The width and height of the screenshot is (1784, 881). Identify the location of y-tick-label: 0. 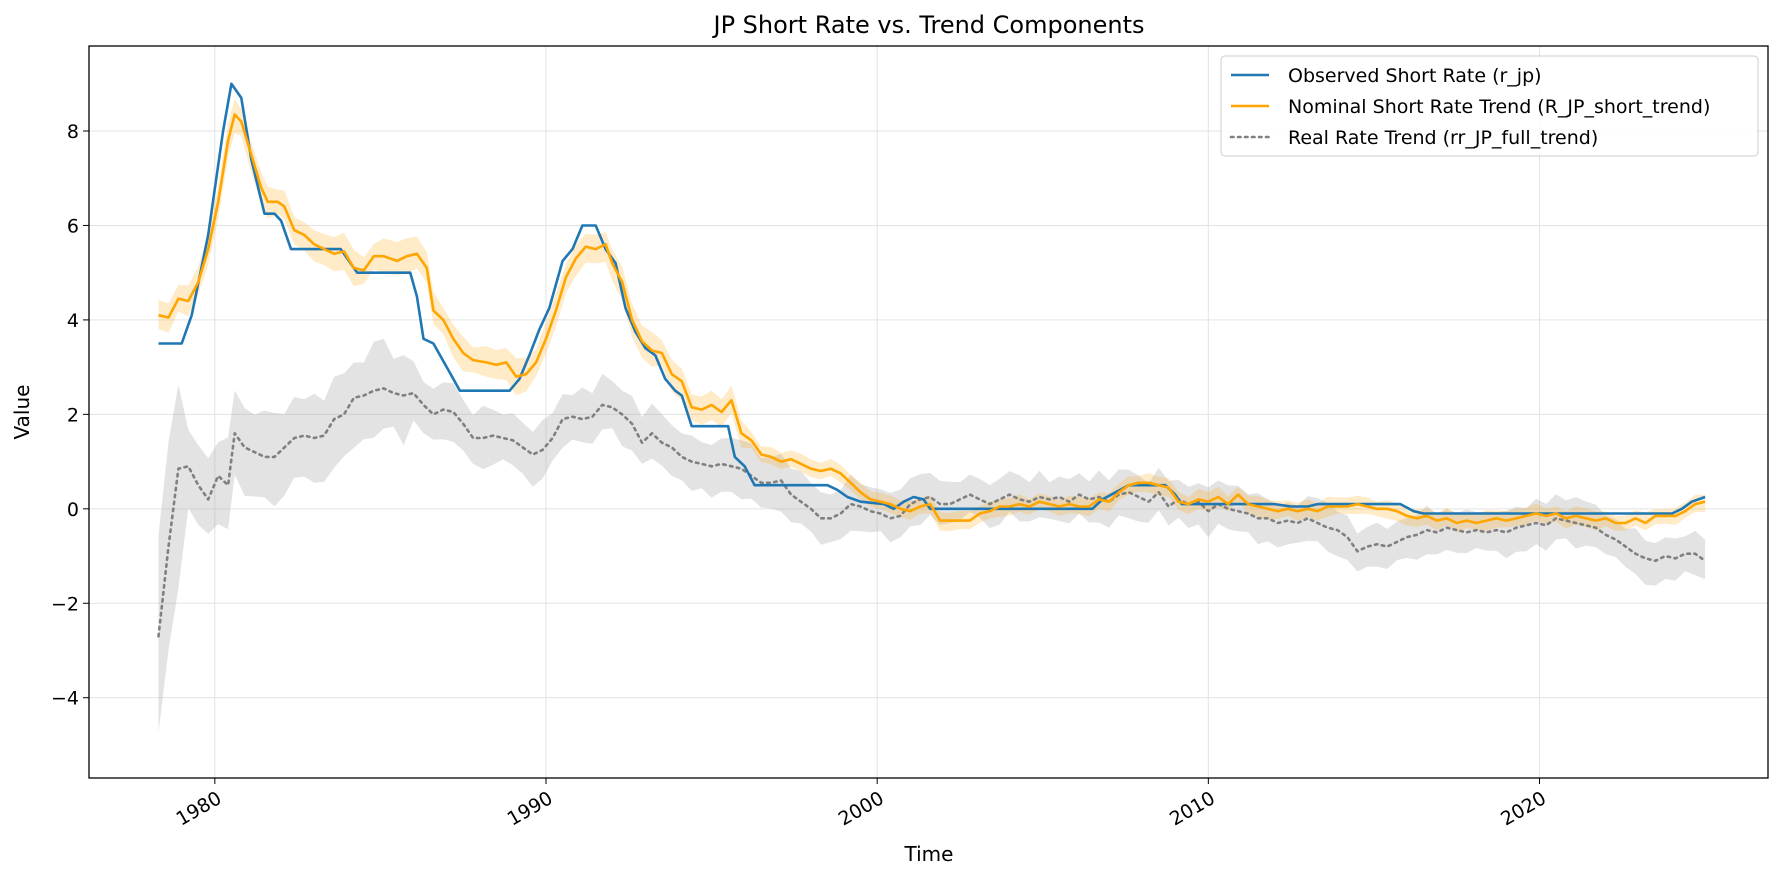
(73, 510).